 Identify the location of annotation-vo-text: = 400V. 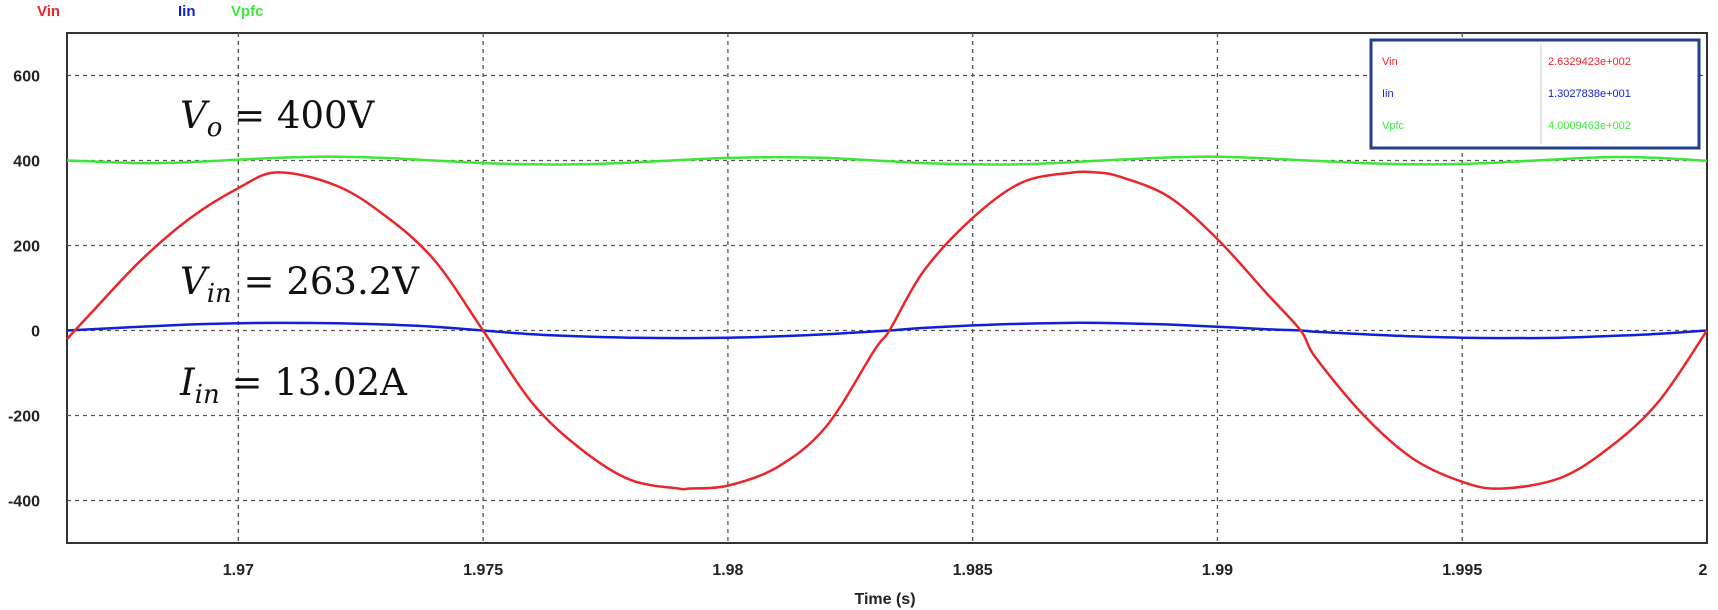
(298, 115).